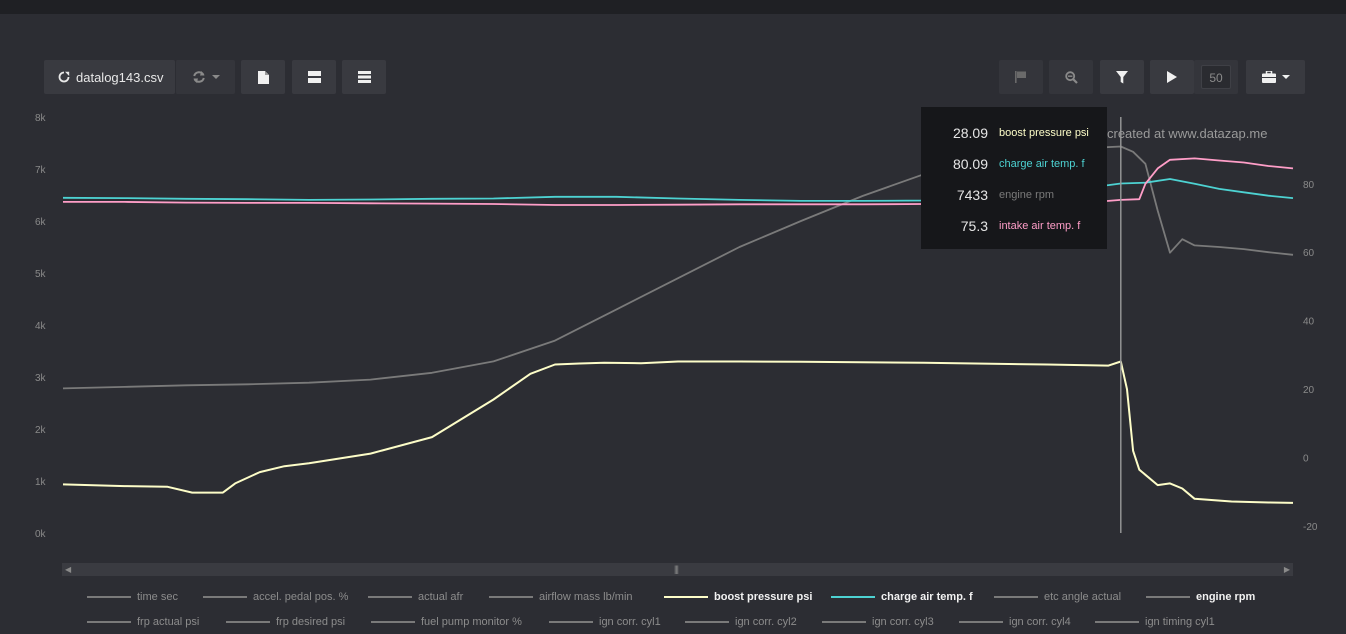 The width and height of the screenshot is (1346, 634). I want to click on zoom-out-button, so click(1071, 77).